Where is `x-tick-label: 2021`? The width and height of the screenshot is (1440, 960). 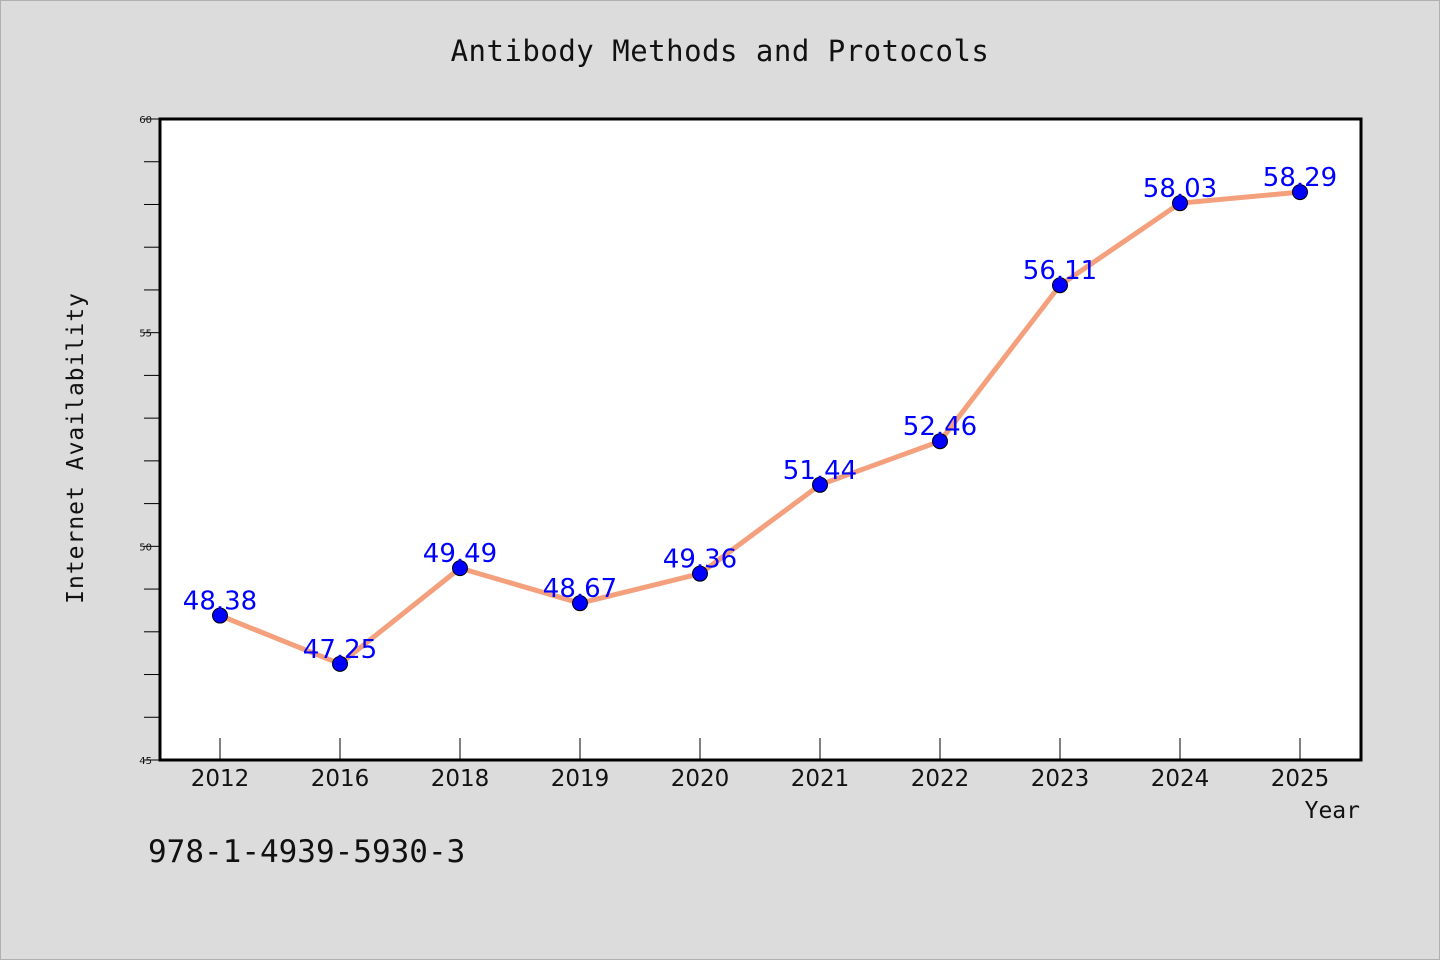
x-tick-label: 2021 is located at coordinates (820, 779).